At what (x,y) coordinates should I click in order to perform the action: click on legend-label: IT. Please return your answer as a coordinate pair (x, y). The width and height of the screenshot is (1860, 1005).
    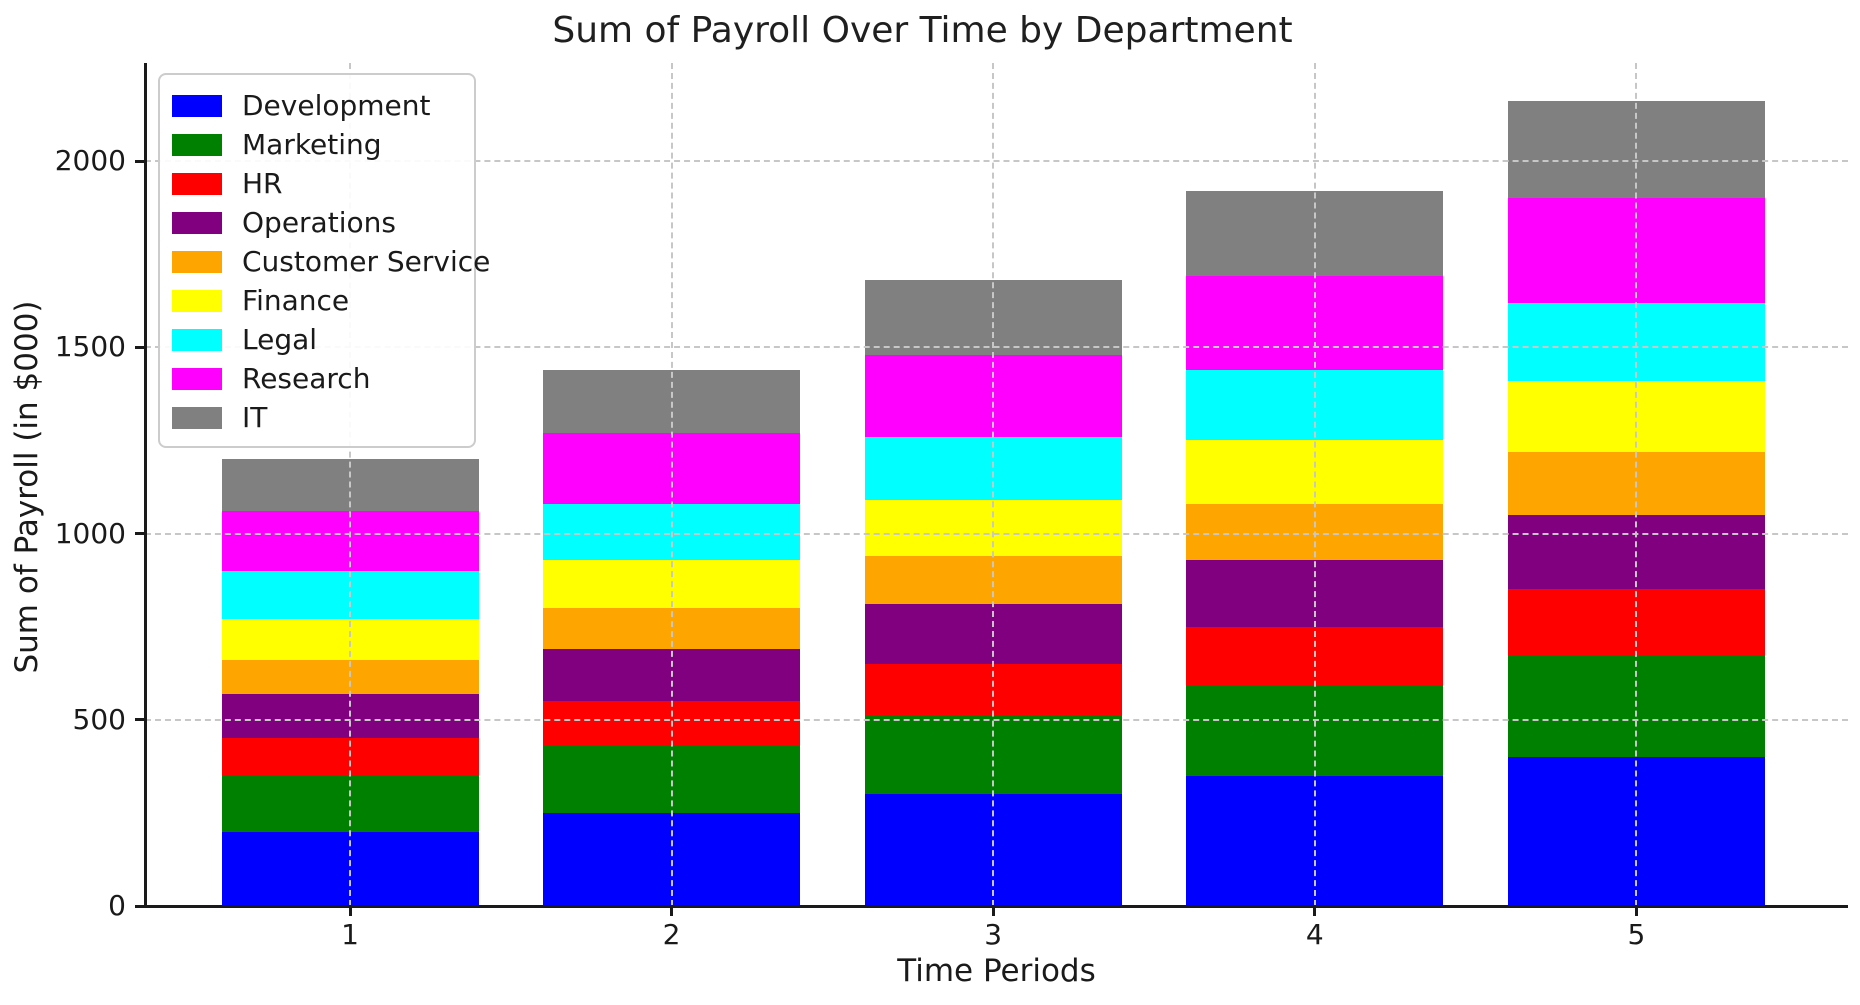
    Looking at the image, I should click on (255, 417).